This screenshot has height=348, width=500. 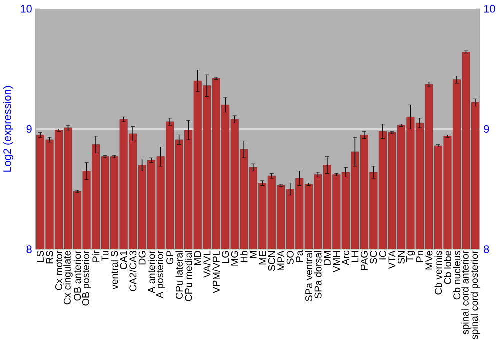 What do you see at coordinates (457, 275) in the screenshot?
I see `x-tick-label: Cb nucleus` at bounding box center [457, 275].